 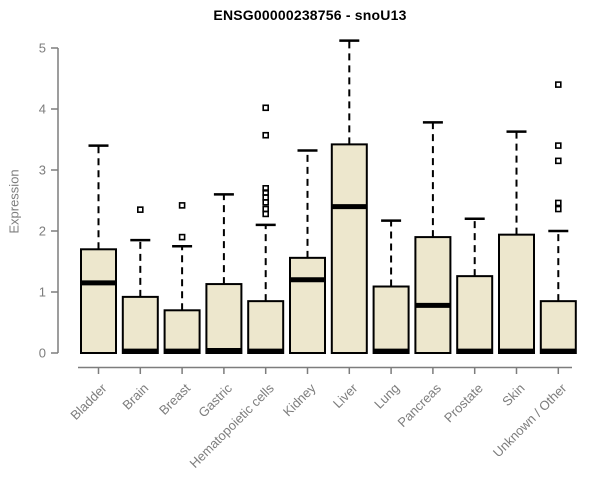 What do you see at coordinates (224, 274) in the screenshot?
I see `boxplot-group-gastric` at bounding box center [224, 274].